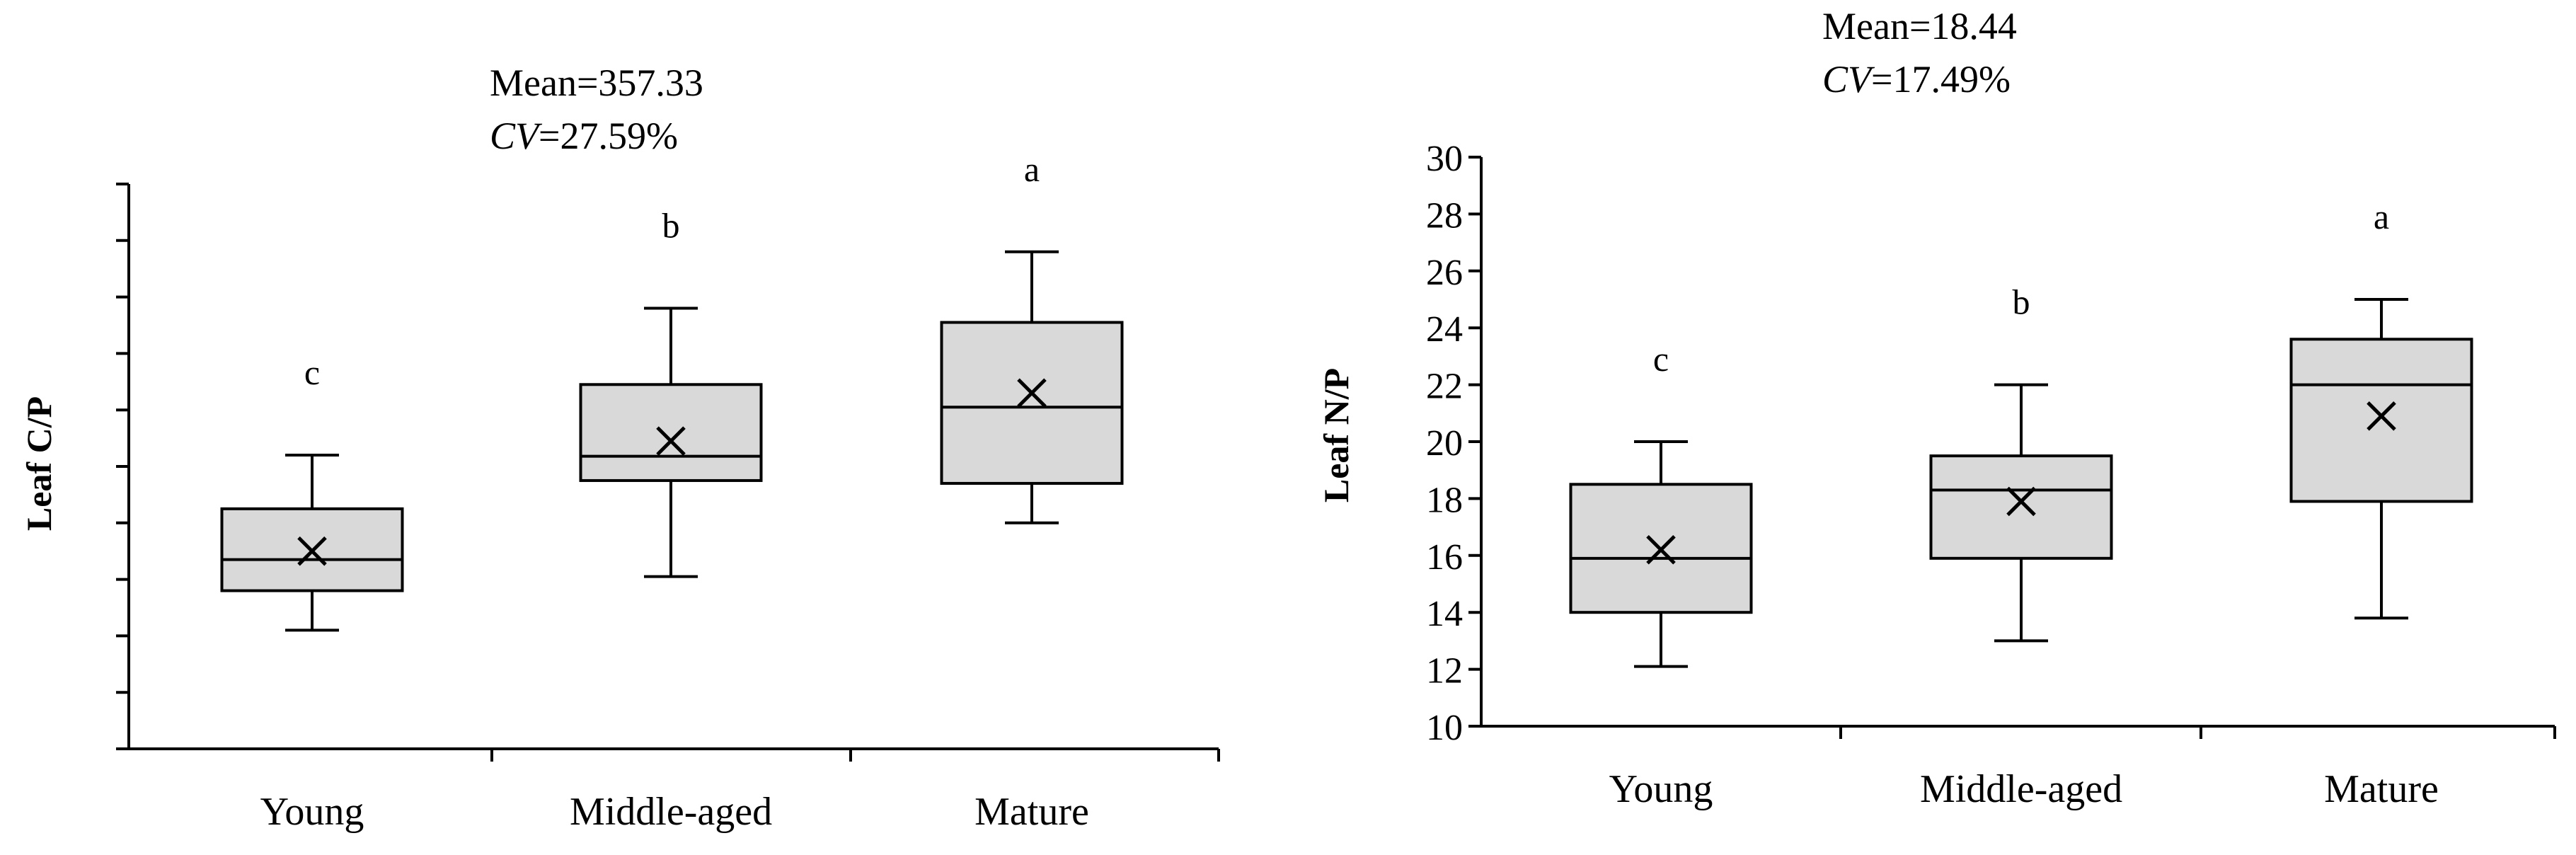  Describe the element at coordinates (1916, 79) in the screenshot. I see `cv-annotation: CV=17.49%` at that location.